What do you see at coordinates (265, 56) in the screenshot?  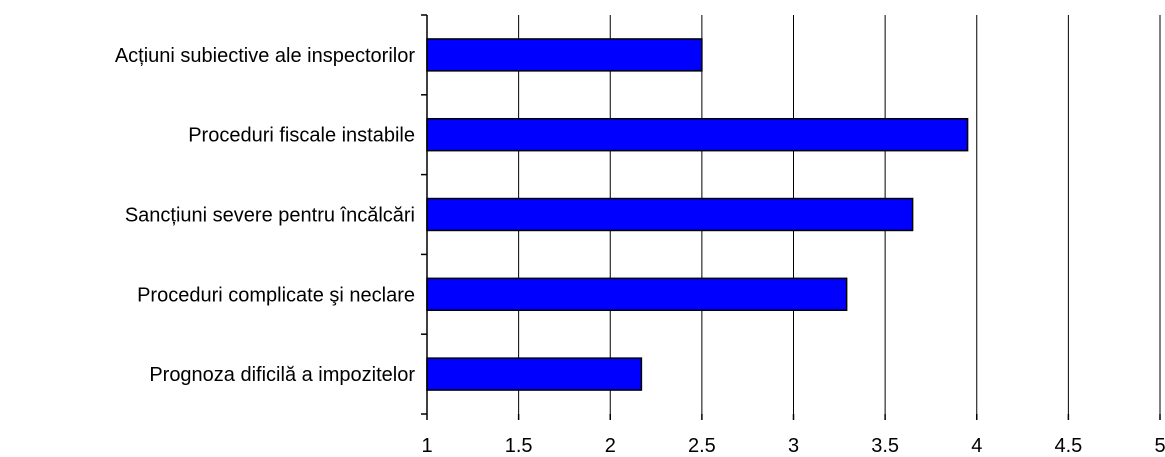 I see `category-label: Acțiuni subiective ale inspectorilor` at bounding box center [265, 56].